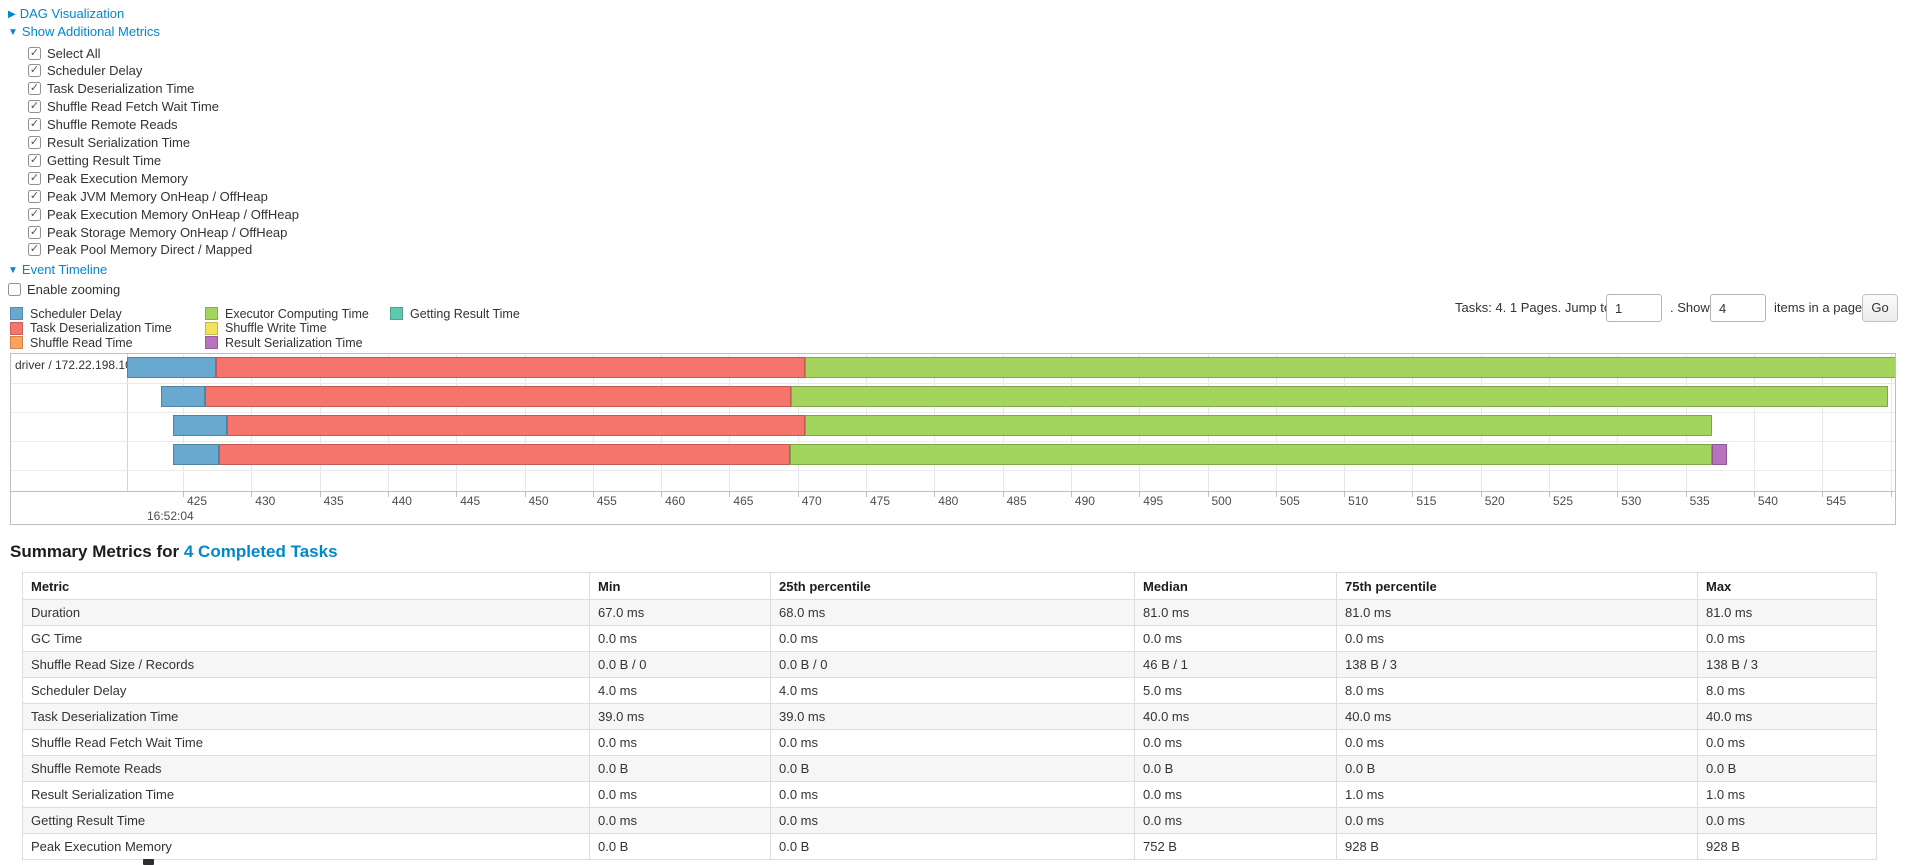  I want to click on enable-zooming-checkbox: Enable zooming, so click(64, 289).